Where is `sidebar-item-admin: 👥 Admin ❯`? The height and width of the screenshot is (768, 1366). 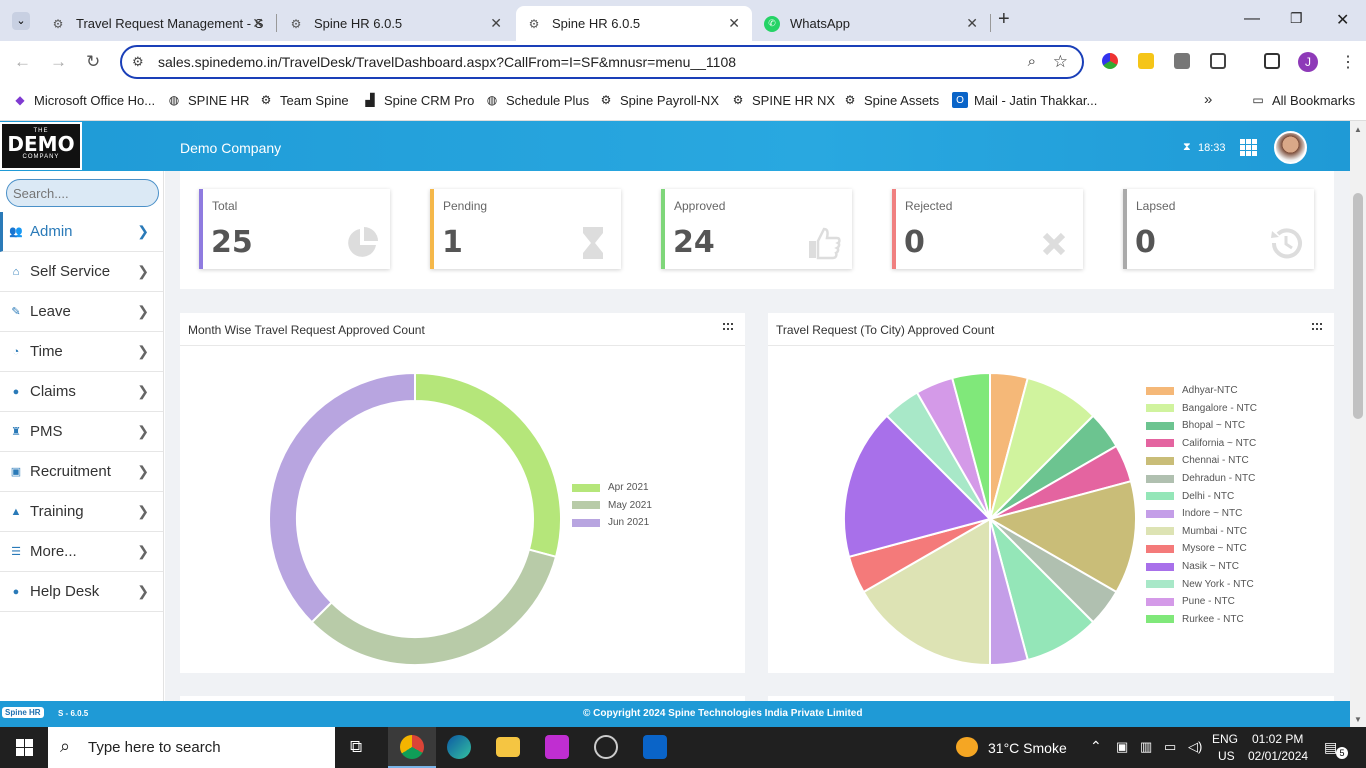 sidebar-item-admin: 👥 Admin ❯ is located at coordinates (81, 232).